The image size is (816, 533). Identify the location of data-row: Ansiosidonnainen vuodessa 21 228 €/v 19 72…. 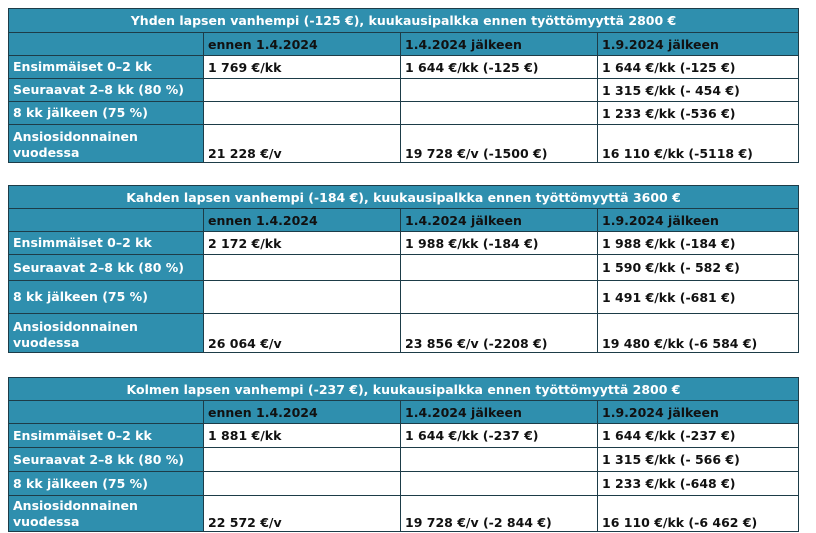
(404, 143).